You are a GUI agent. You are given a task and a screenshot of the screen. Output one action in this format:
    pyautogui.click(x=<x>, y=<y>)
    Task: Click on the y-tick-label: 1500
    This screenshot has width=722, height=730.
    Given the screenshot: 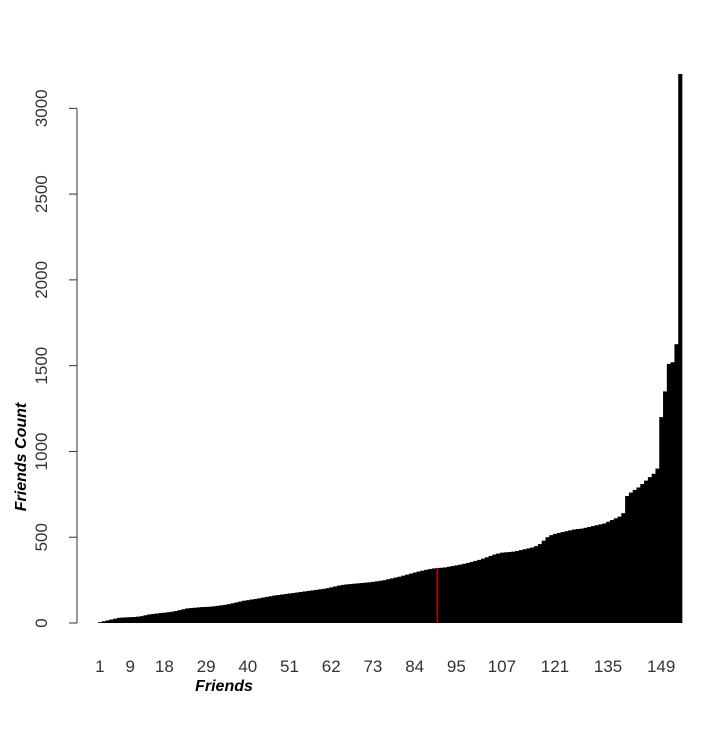 What is the action you would take?
    pyautogui.click(x=41, y=366)
    